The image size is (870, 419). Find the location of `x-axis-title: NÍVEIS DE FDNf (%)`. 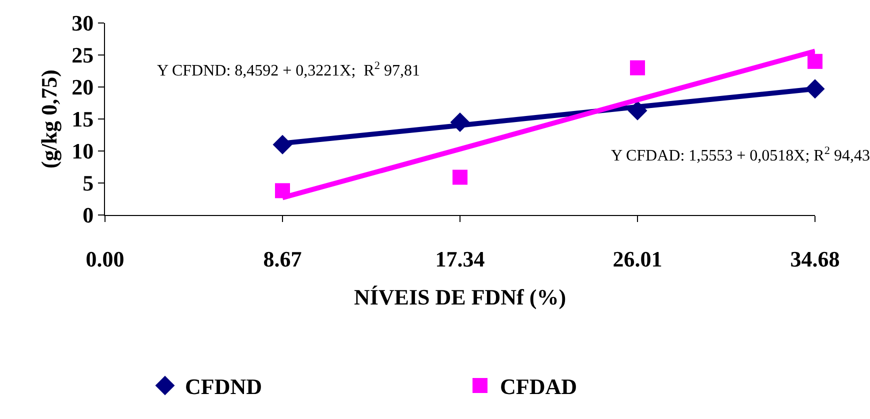

x-axis-title: NÍVEIS DE FDNf (%) is located at coordinates (460, 297).